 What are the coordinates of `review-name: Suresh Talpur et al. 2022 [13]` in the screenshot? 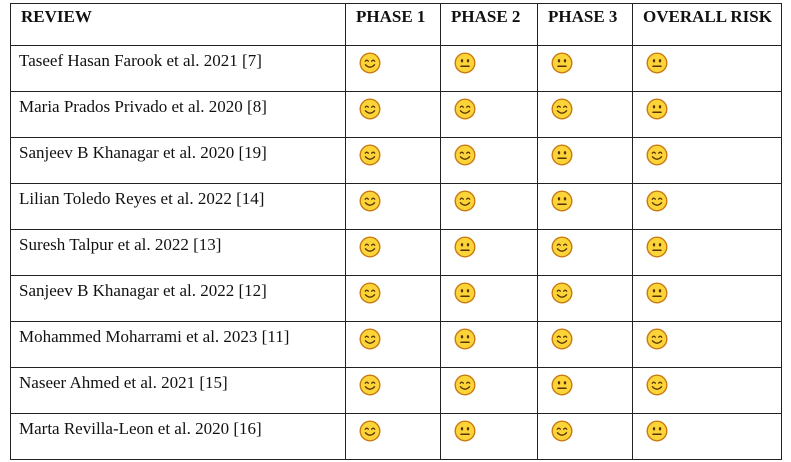 It's located at (178, 252).